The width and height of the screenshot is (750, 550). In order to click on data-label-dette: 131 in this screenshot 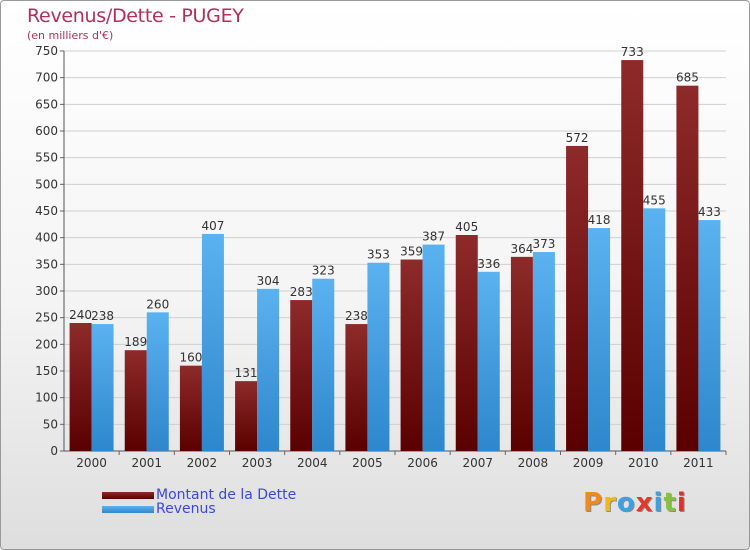, I will do `click(246, 373)`.